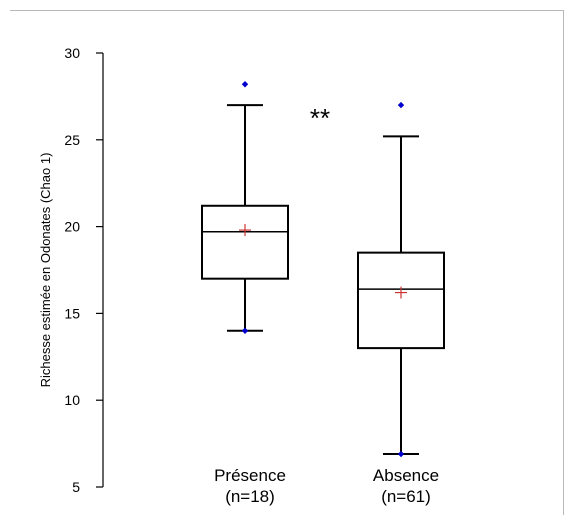  Describe the element at coordinates (45, 270) in the screenshot. I see `y-axis-title: Richesse estimée en Odonates (Chao 1)` at that location.